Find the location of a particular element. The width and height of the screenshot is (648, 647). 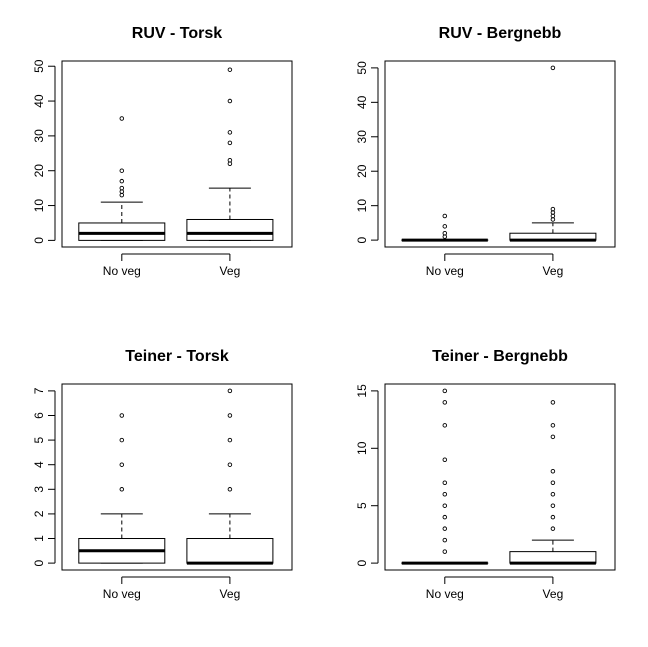

y-tick-label: 1 is located at coordinates (39, 538).